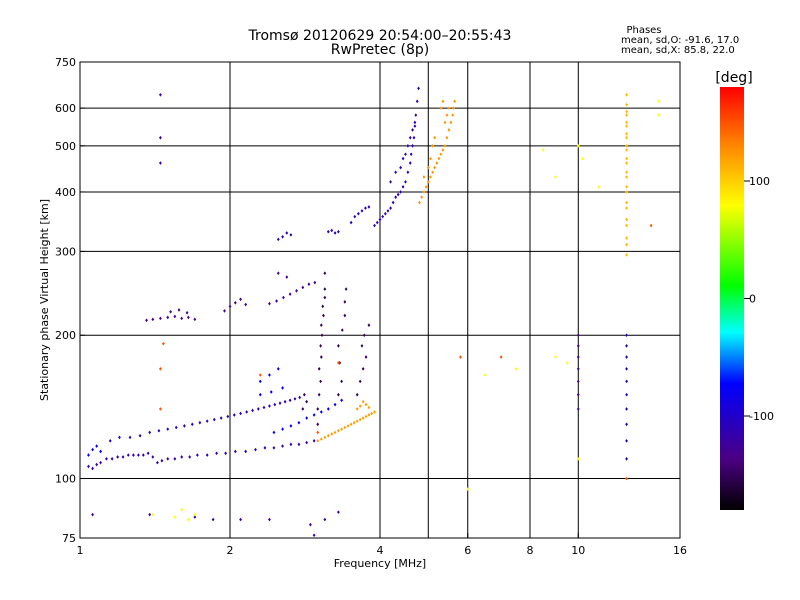 This screenshot has width=800, height=600. I want to click on y-axis-label: Stationary phase Virtual Height [km], so click(44, 300).